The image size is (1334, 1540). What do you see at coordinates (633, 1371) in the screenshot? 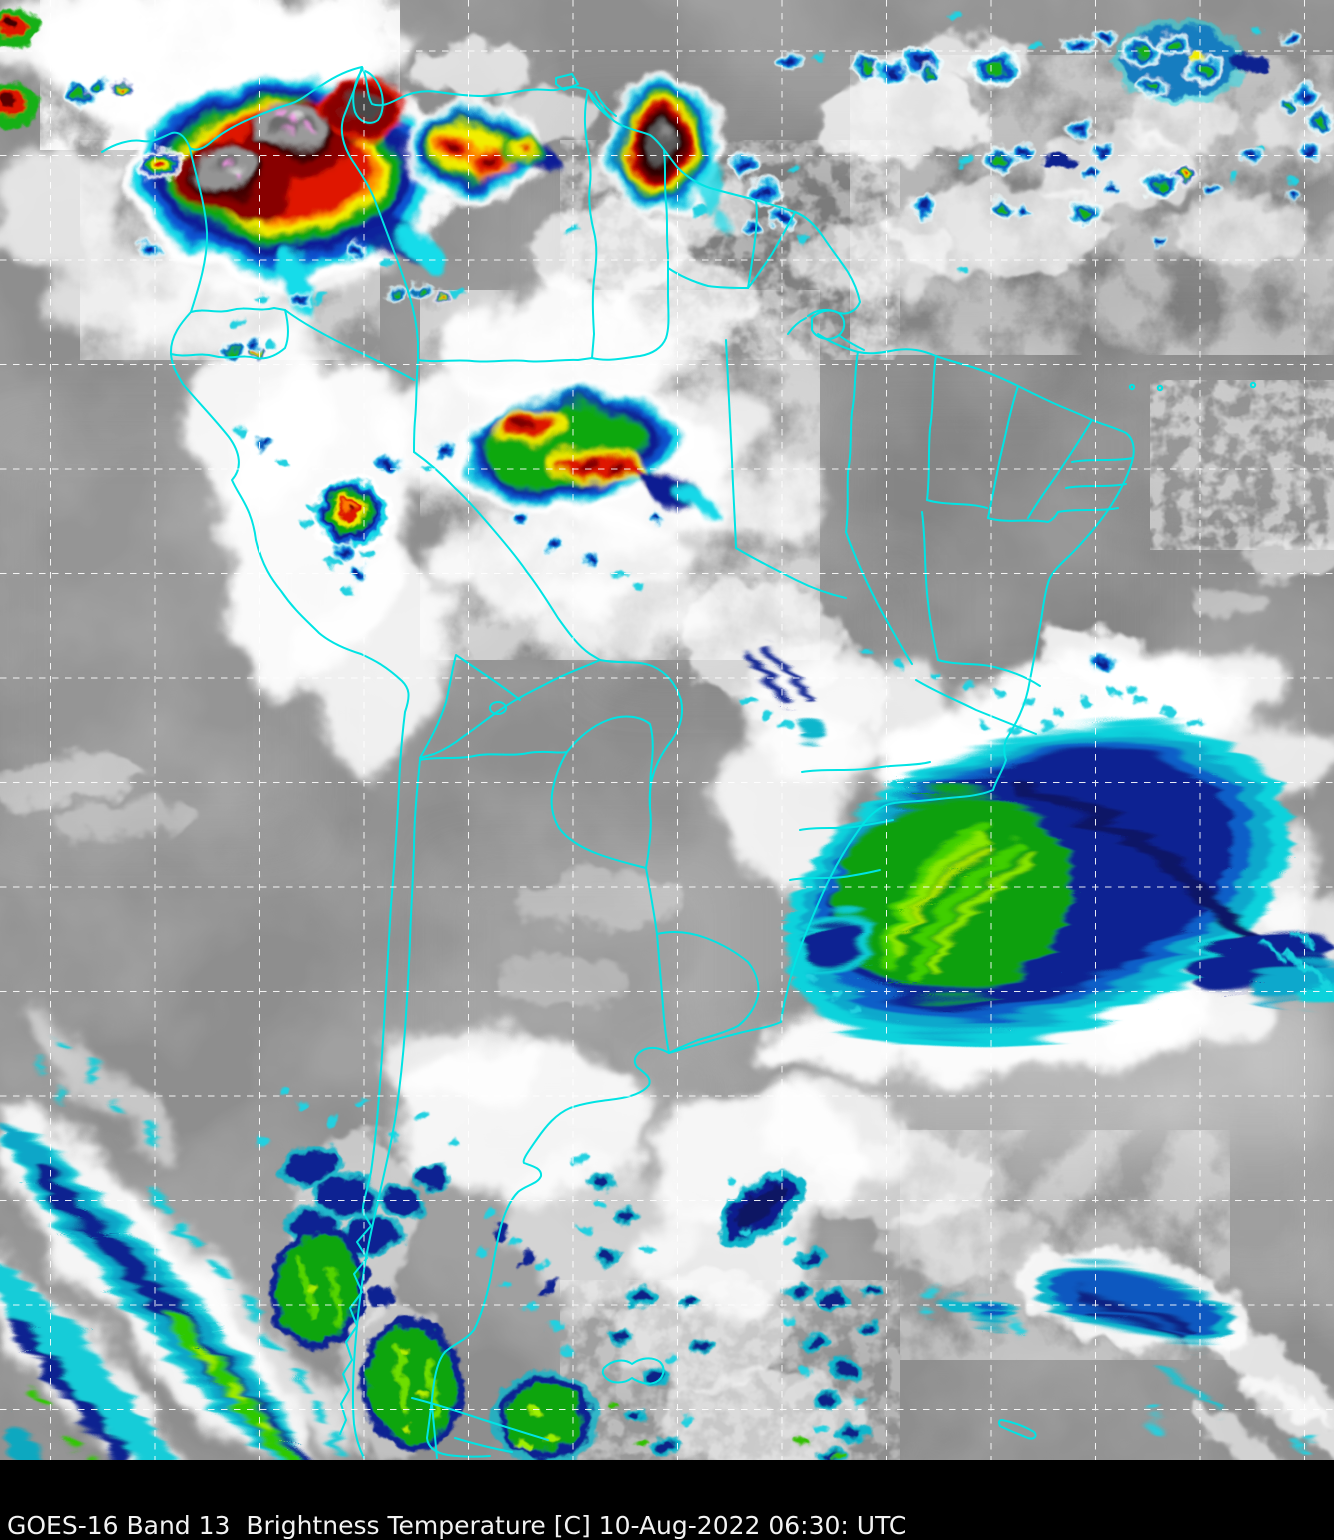
I see `falkland-islands` at bounding box center [633, 1371].